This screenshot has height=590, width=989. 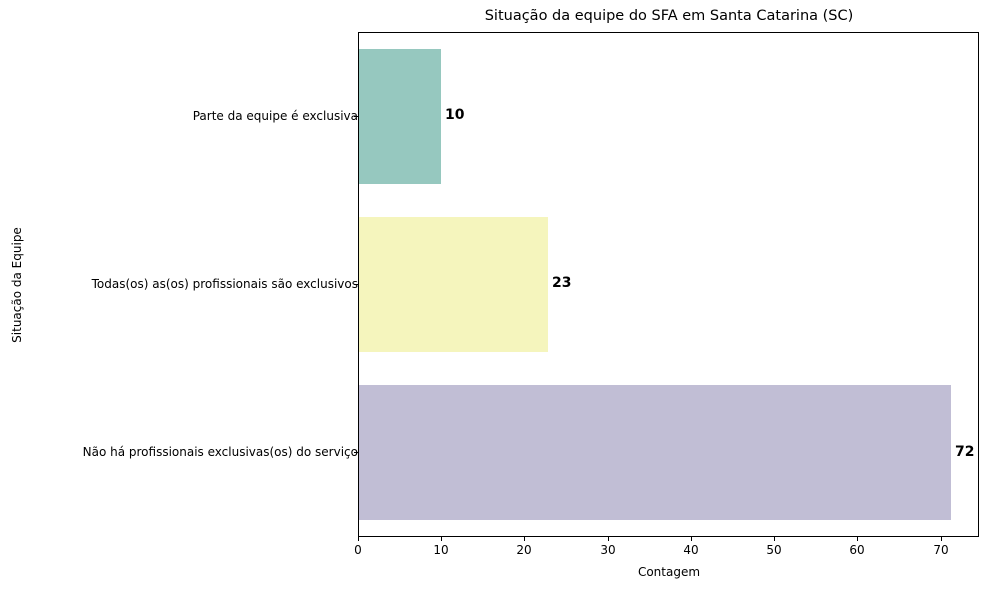 What do you see at coordinates (455, 115) in the screenshot?
I see `bar-value-label: 10` at bounding box center [455, 115].